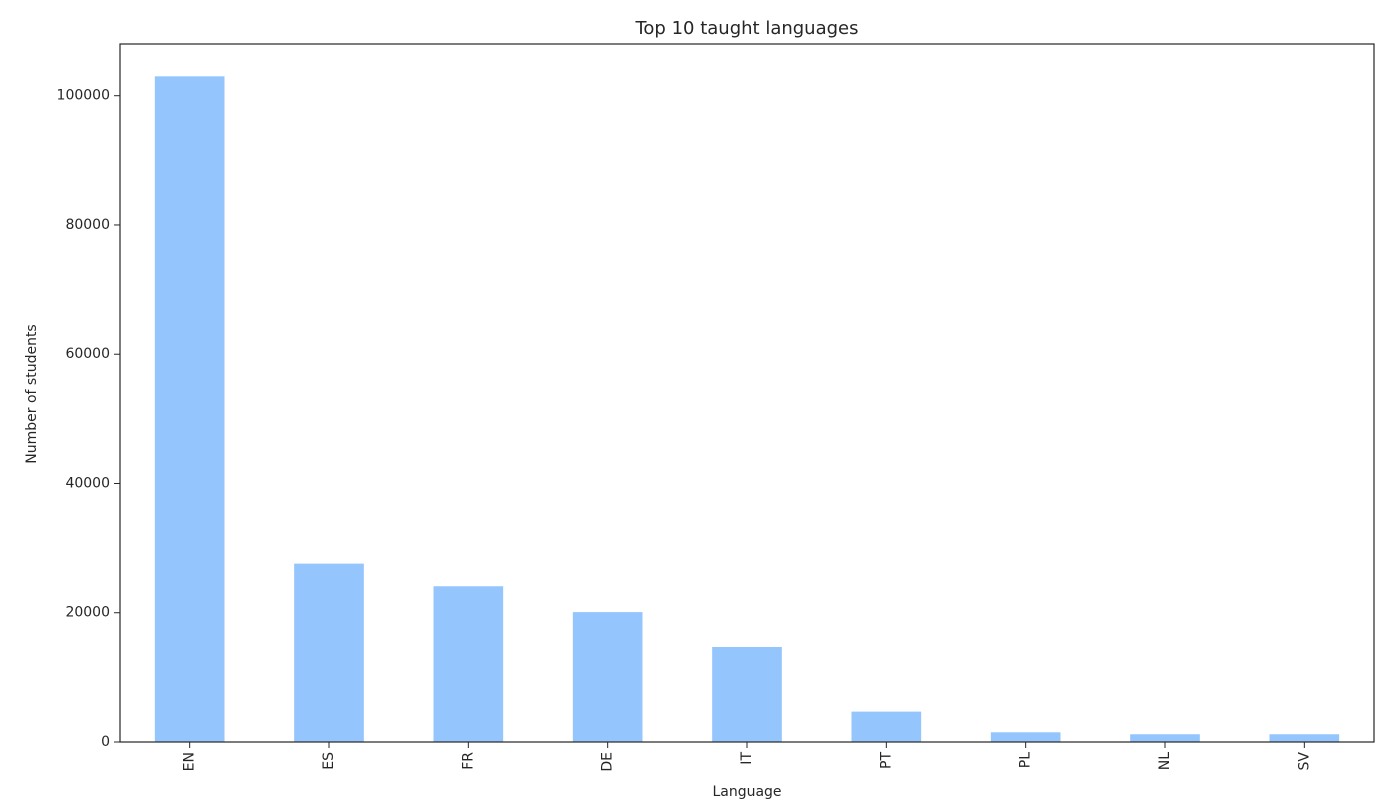 This screenshot has width=1400, height=810. What do you see at coordinates (747, 694) in the screenshot?
I see `bar-it` at bounding box center [747, 694].